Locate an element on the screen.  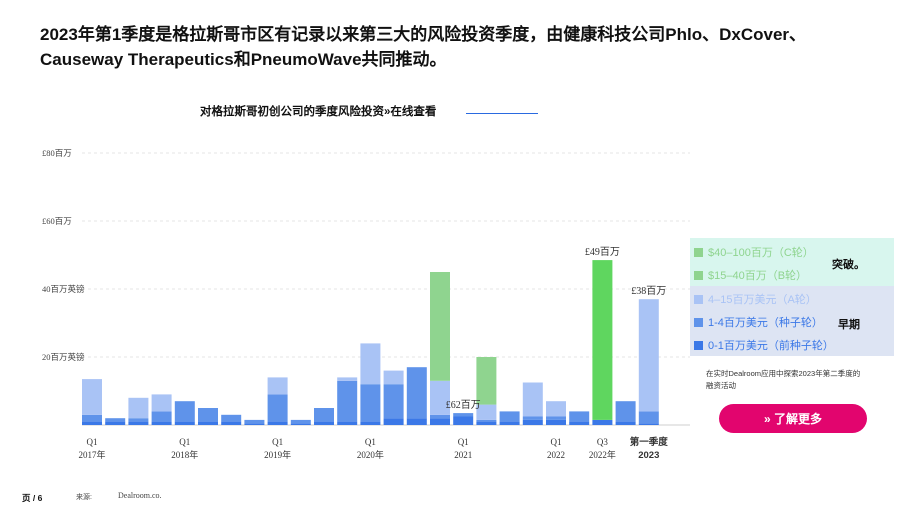
legend-item: $15–40百万（B轮） is located at coordinates (750, 275).